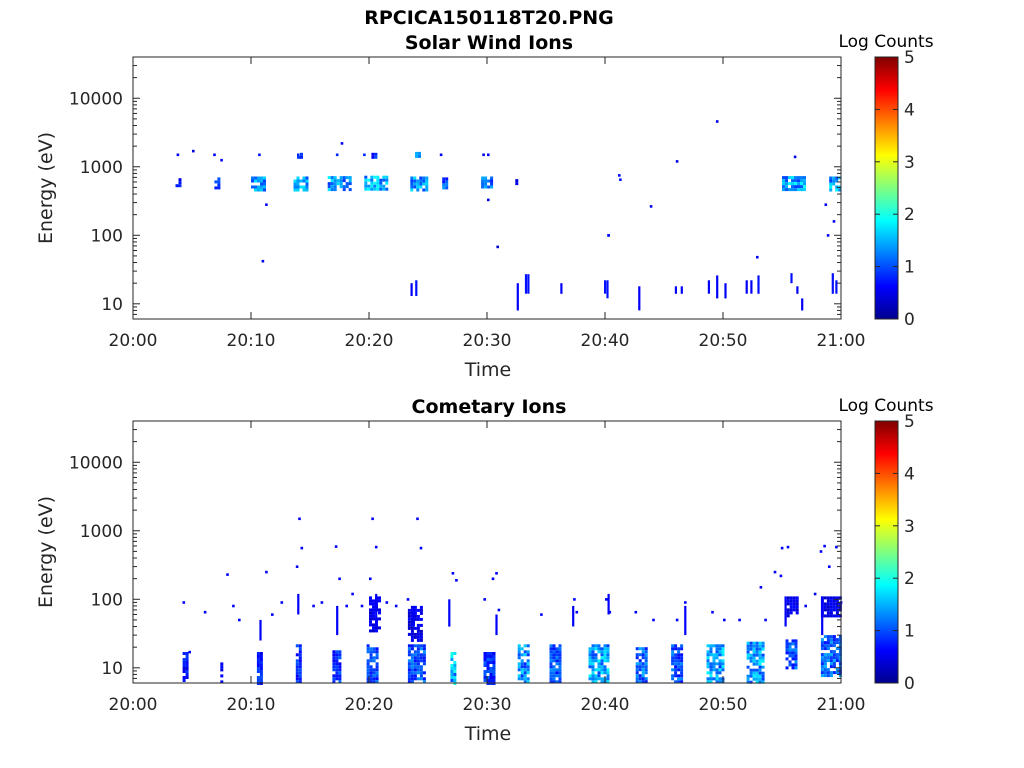 The height and width of the screenshot is (768, 1024). I want to click on panel2-colorbar, so click(886, 552).